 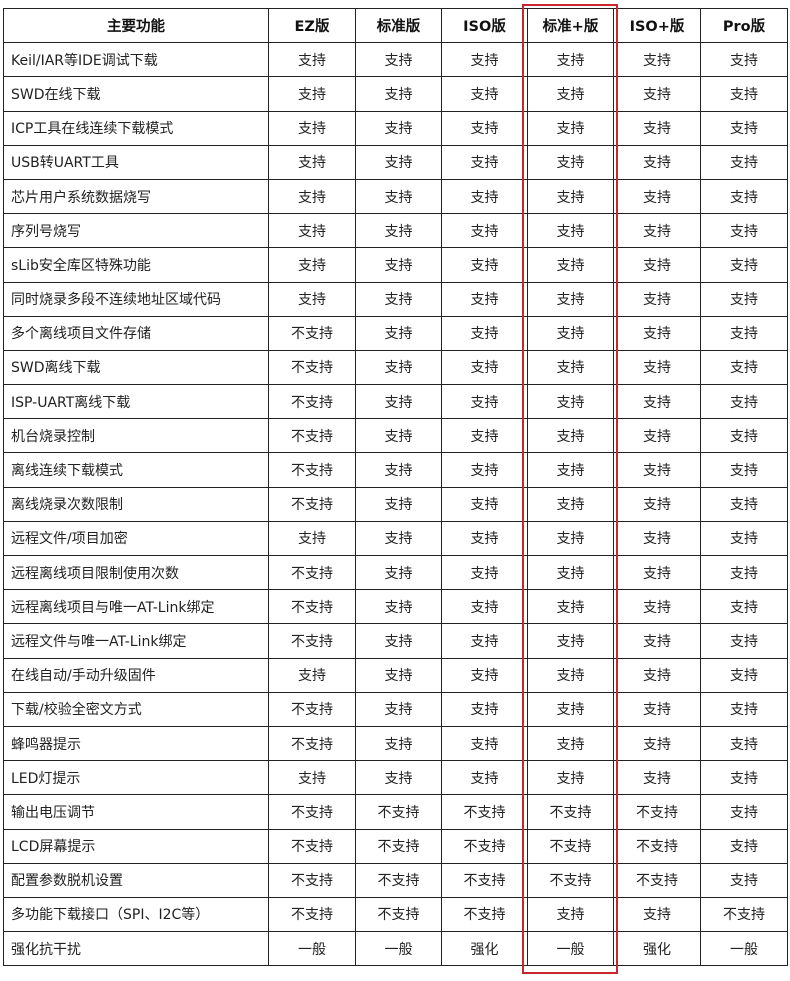 What do you see at coordinates (395, 25) in the screenshot?
I see `header-row: 主要功能 EZ版 标准版 ISO版 标准+版 ISO+版 Pro版` at bounding box center [395, 25].